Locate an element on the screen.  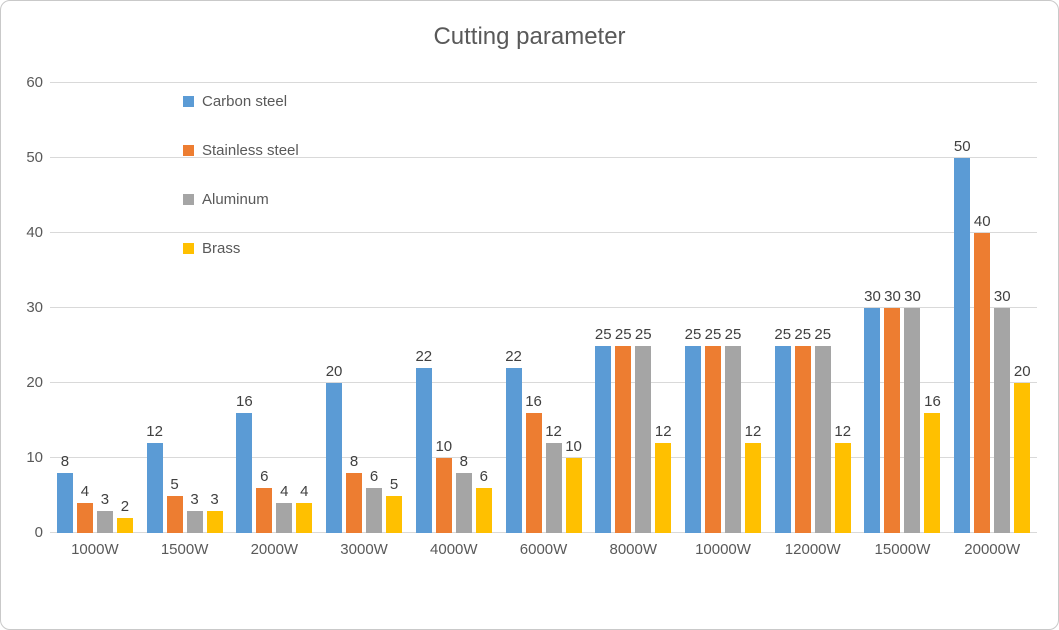
bar-carbon-steel: 22 is located at coordinates (423, 440).